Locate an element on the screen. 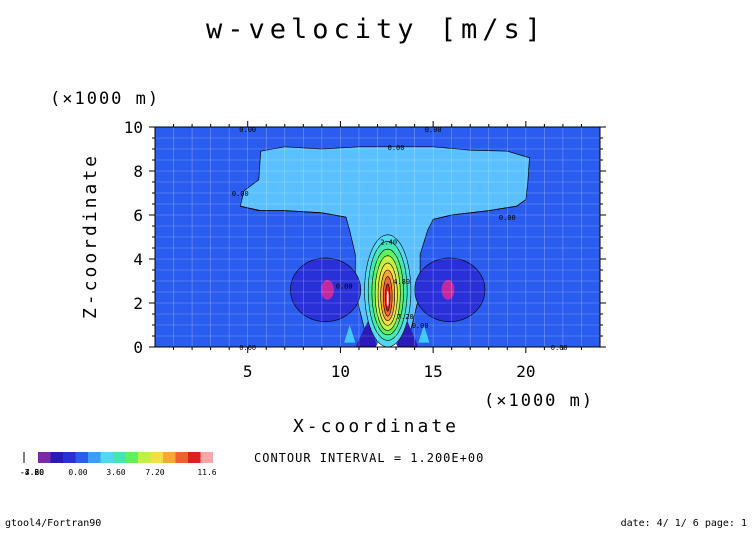  bottom-feature-left is located at coordinates (350, 334).